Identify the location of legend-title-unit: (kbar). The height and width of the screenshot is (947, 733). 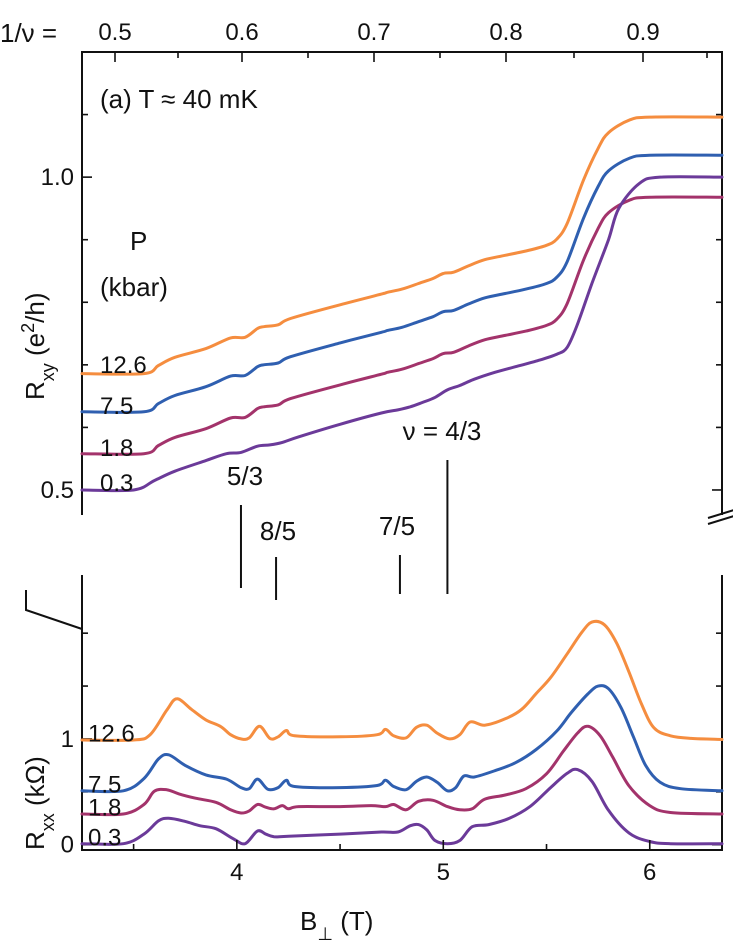
(134, 287).